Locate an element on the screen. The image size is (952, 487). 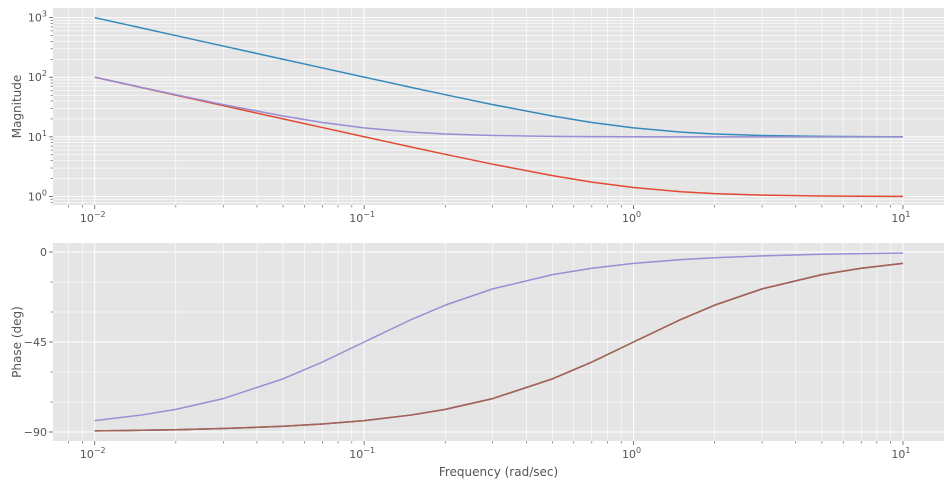
mag-x-tick-label: 10⁻² is located at coordinates (93, 217).